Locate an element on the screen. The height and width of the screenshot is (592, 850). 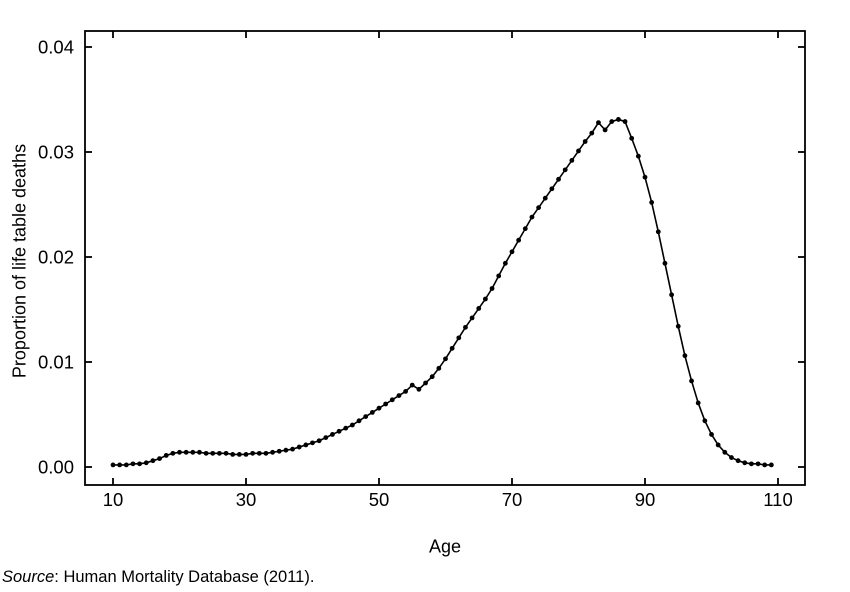
x-tick-label: 90 is located at coordinates (645, 499).